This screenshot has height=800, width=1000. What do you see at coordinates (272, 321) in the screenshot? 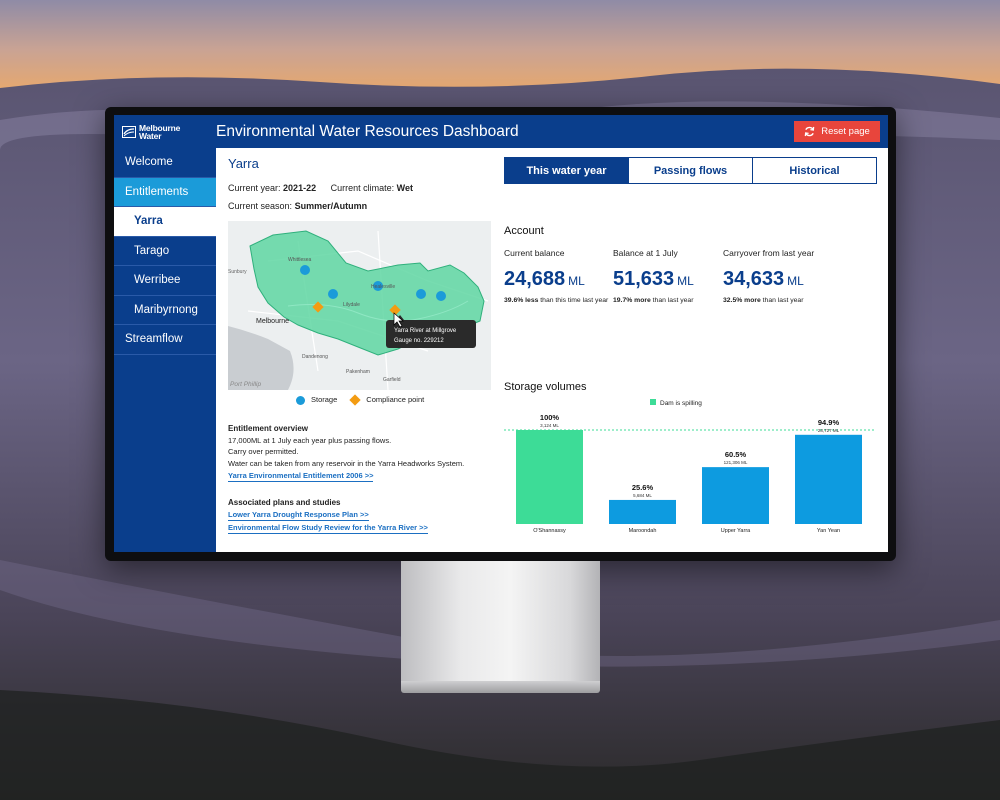
I see `map-place-label: Melbourne` at bounding box center [272, 321].